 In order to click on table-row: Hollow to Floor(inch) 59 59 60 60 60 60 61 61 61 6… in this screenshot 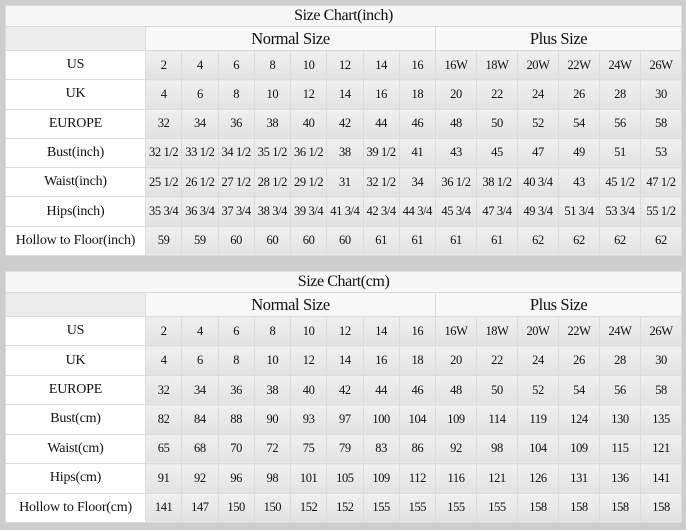, I will do `click(344, 241)`.